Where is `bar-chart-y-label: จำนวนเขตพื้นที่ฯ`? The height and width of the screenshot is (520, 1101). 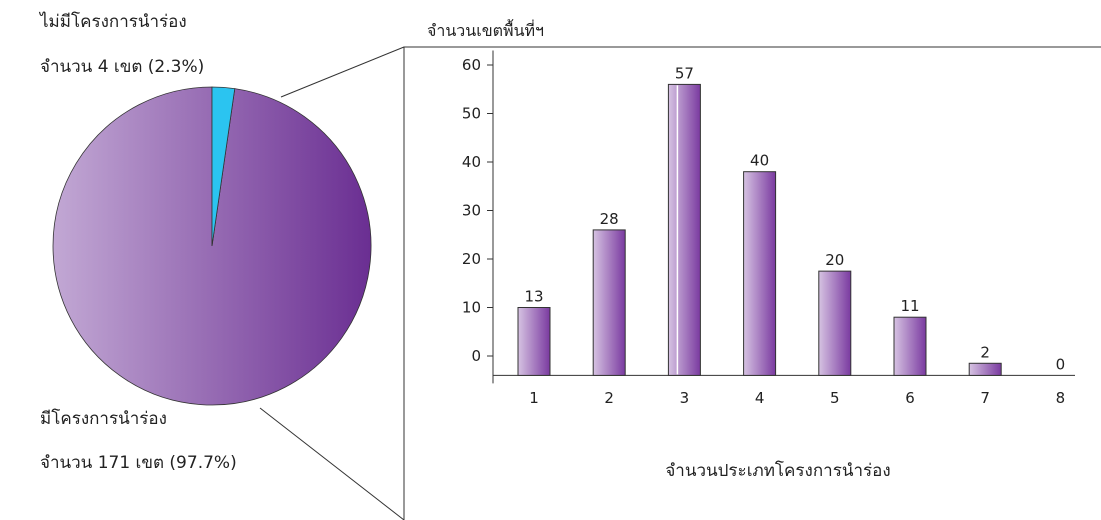 bar-chart-y-label: จำนวนเขตพื้นที่ฯ is located at coordinates (485, 29).